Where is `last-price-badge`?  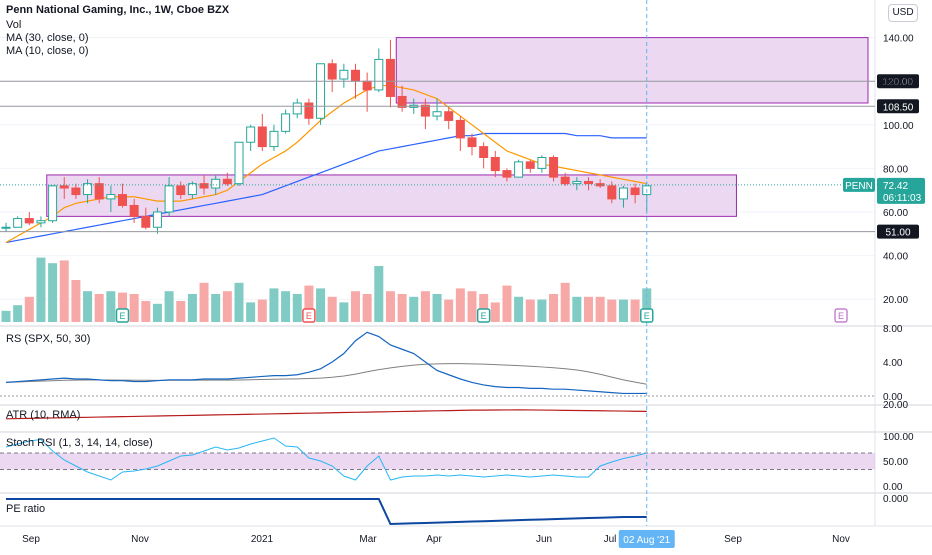 last-price-badge is located at coordinates (901, 190).